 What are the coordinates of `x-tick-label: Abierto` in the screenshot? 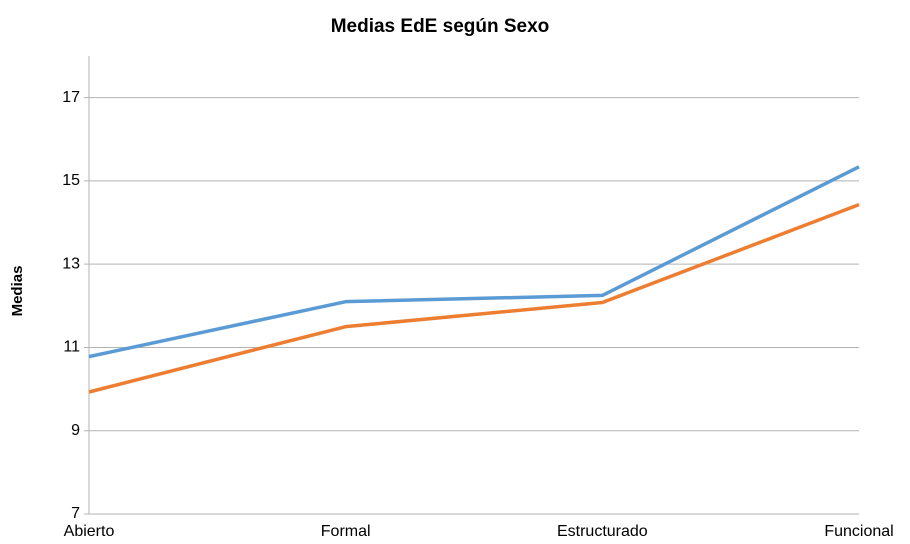 It's located at (89, 531).